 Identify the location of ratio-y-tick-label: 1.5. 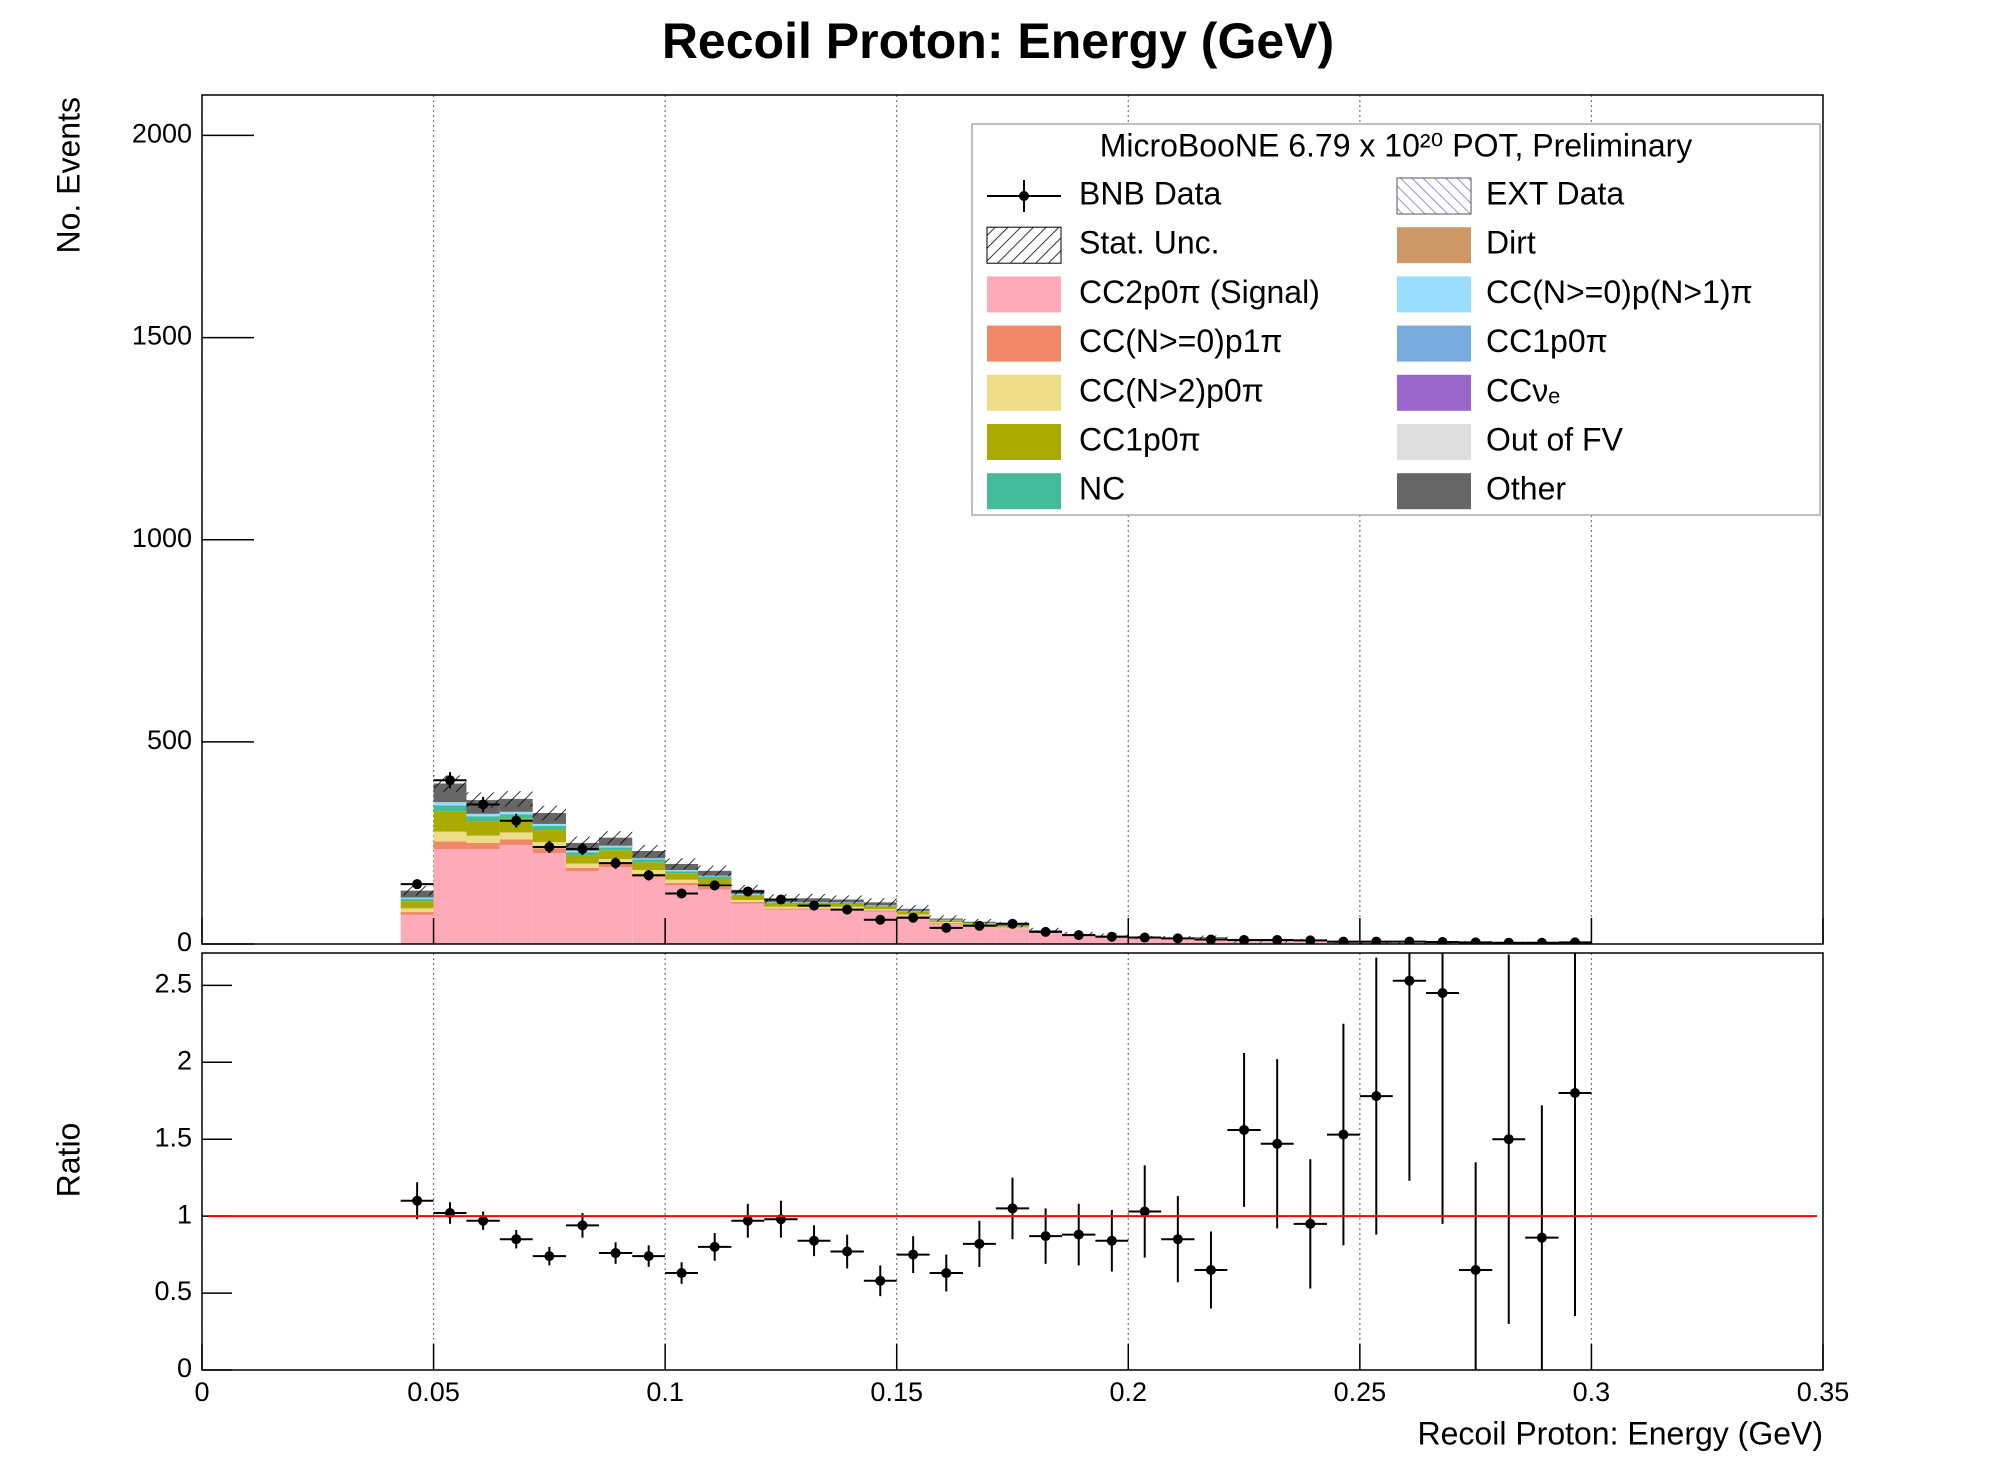
(173, 1137).